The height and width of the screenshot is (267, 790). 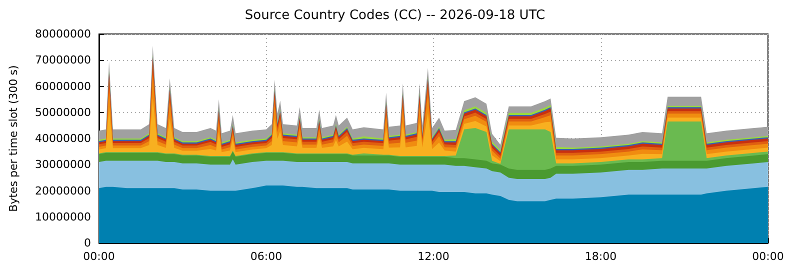 What do you see at coordinates (63, 138) in the screenshot?
I see `y-tick-label: 40000000` at bounding box center [63, 138].